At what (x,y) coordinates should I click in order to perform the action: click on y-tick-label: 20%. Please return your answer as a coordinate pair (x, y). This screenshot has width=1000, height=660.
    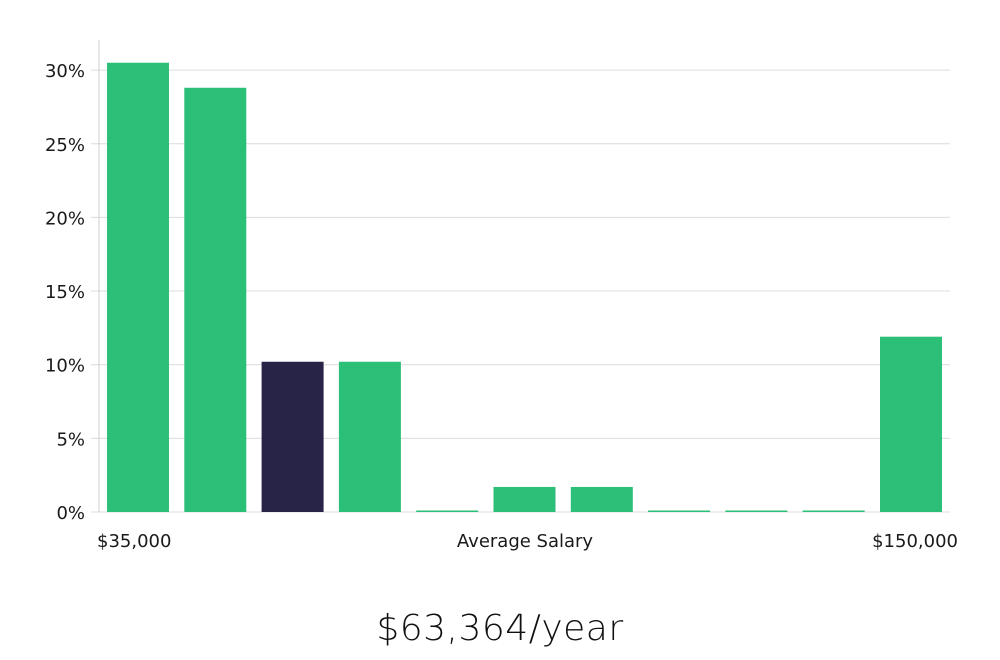
    Looking at the image, I should click on (65, 218).